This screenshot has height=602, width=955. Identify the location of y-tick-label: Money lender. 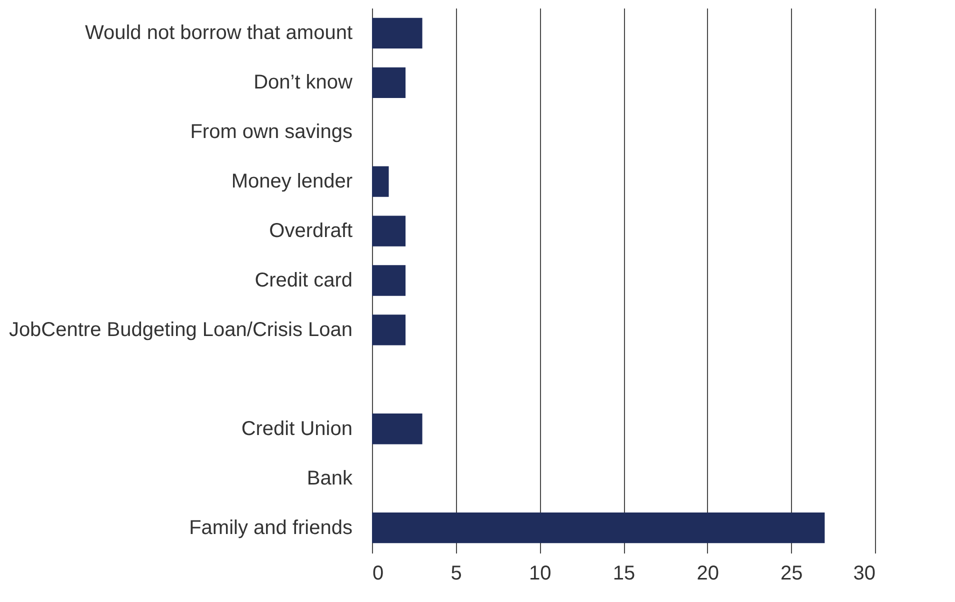
(292, 181).